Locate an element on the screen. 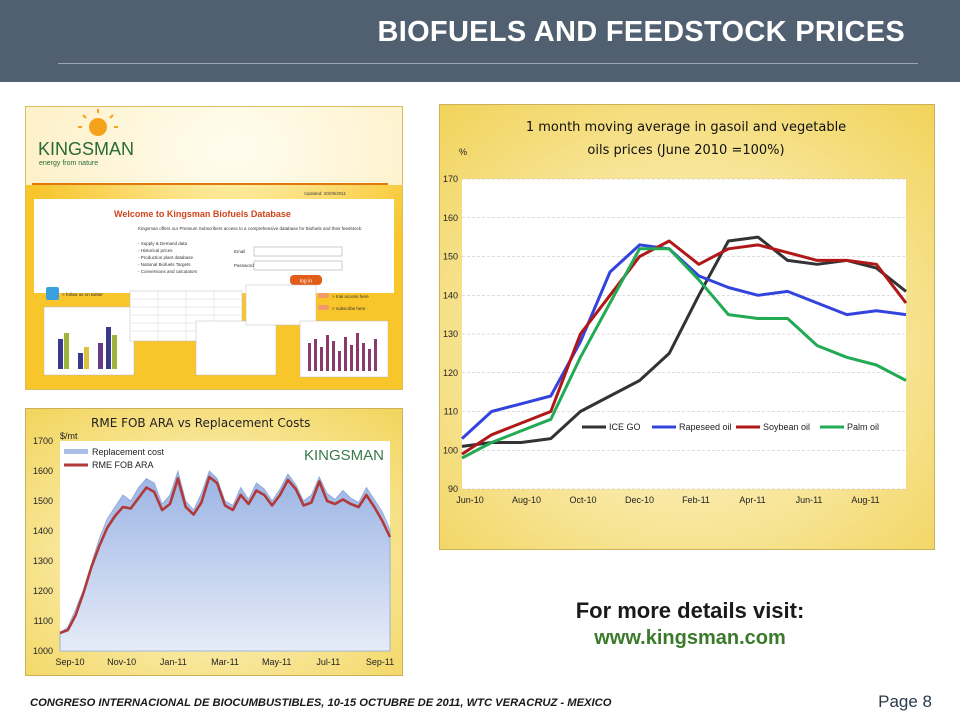 This screenshot has width=960, height=720. mavg-x-tick-label: Dec-10 is located at coordinates (639, 500).